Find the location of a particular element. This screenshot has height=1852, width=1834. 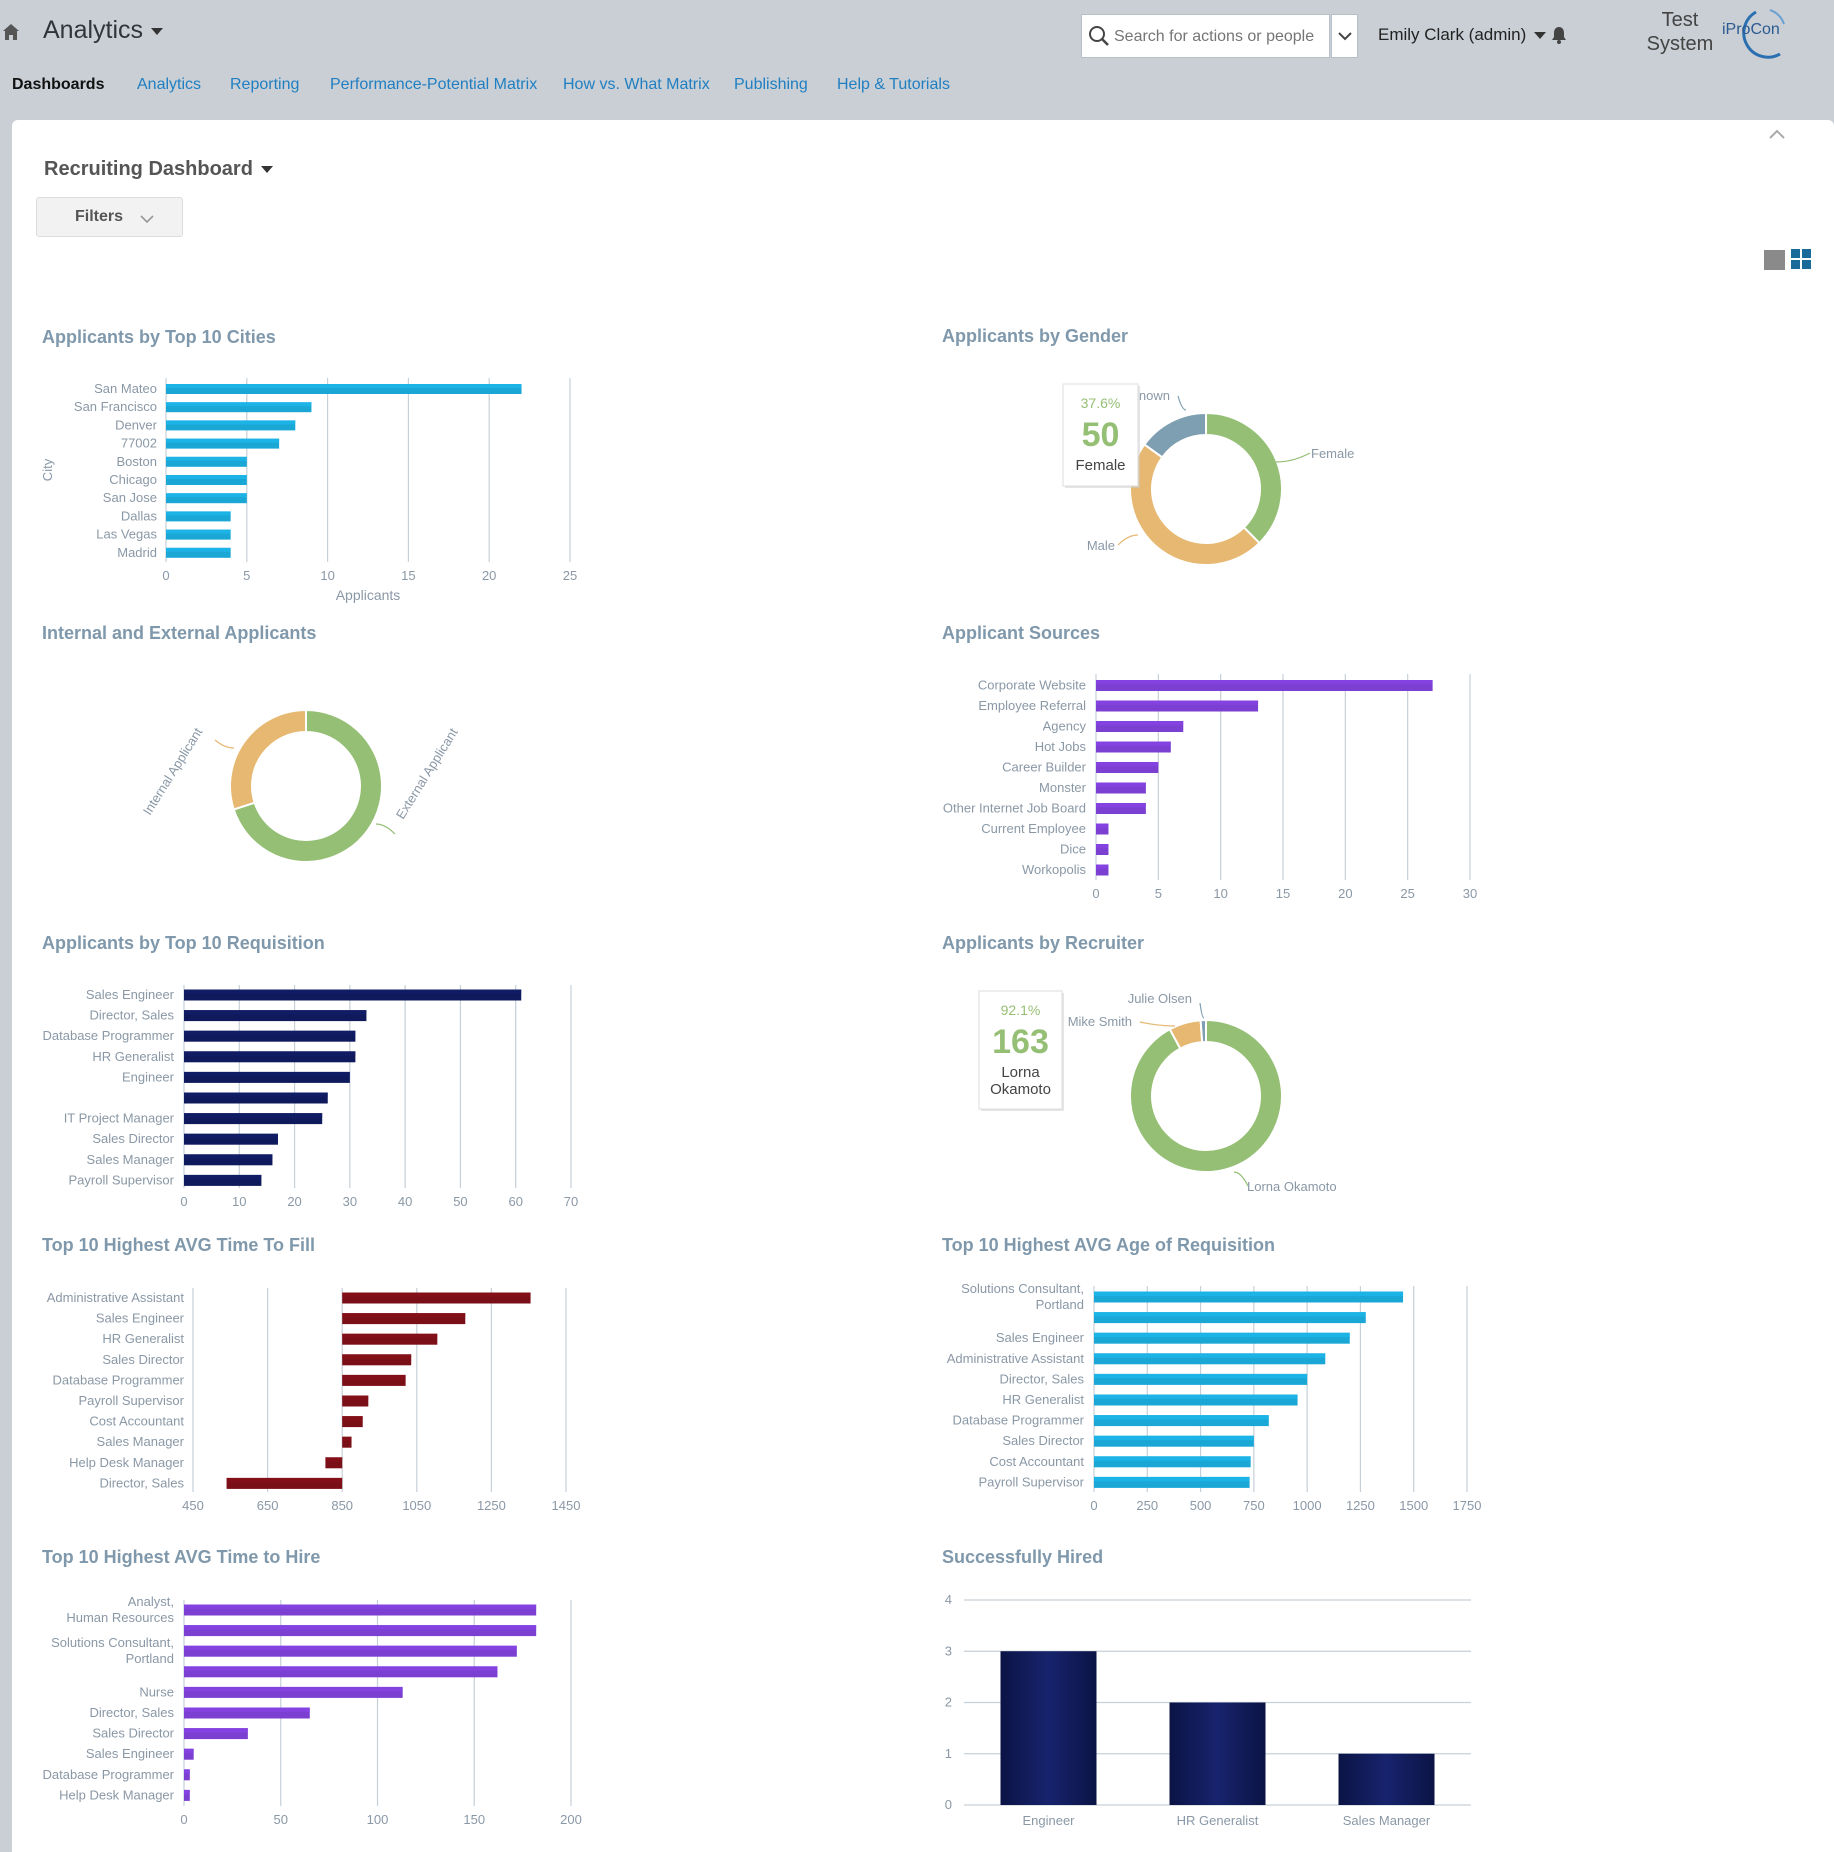

filters-label: Filters is located at coordinates (99, 216).